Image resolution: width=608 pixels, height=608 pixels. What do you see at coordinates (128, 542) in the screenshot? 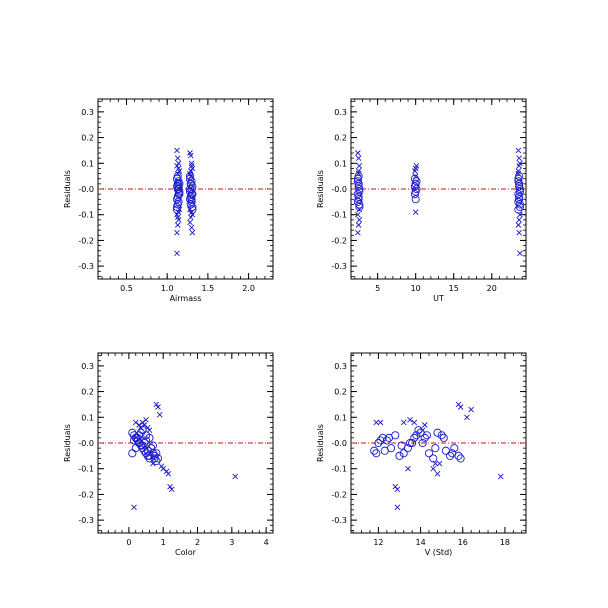
I see `x-tick-label: 0` at bounding box center [128, 542].